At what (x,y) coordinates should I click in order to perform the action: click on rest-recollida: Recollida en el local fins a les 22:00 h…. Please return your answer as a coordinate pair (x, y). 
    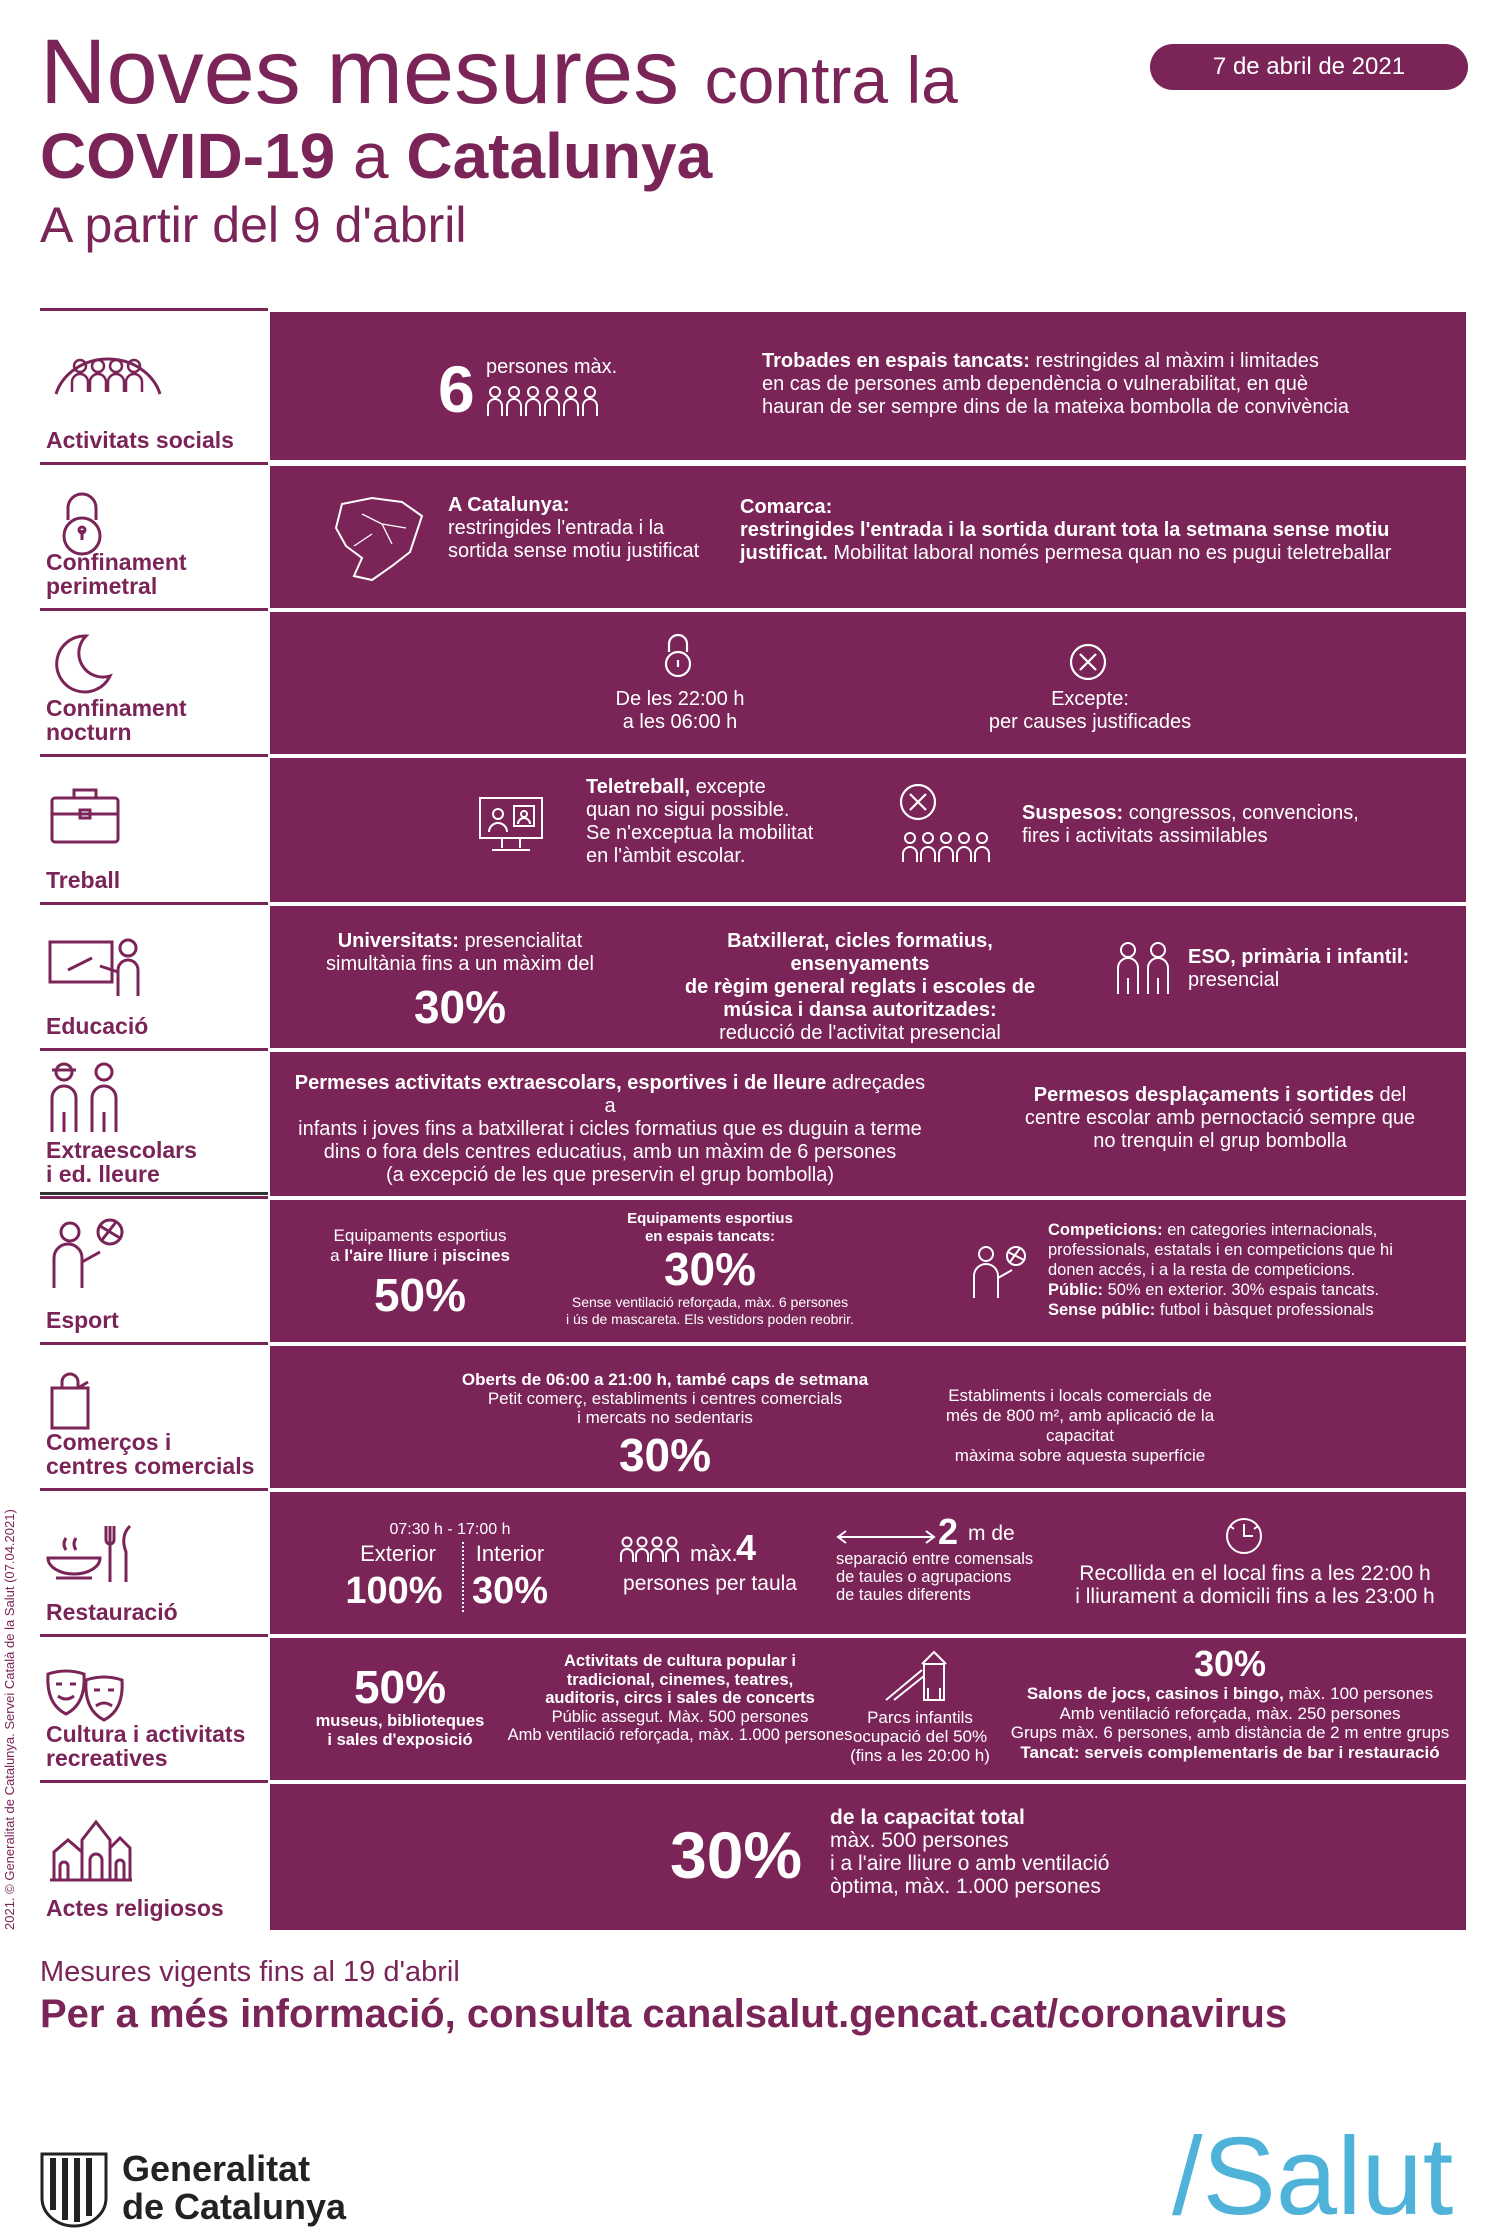
    Looking at the image, I should click on (1255, 1585).